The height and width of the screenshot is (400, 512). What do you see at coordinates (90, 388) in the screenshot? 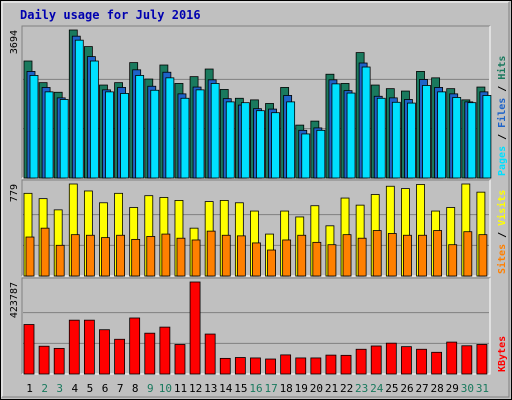
I see `x-tick-label-day-5: 5` at bounding box center [90, 388].